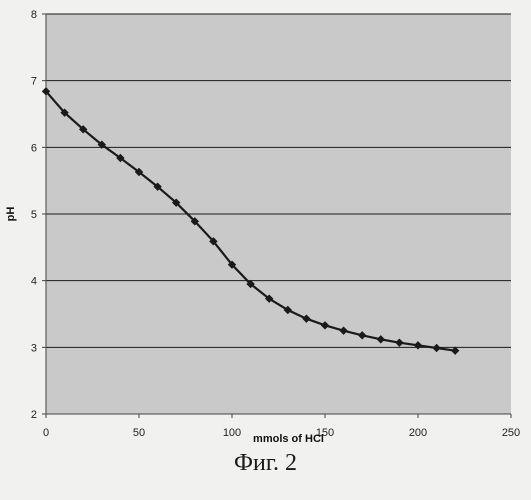 The image size is (531, 500). Describe the element at coordinates (38, 215) in the screenshot. I see `y-tick-labels: 2 3 4 5 6 7 8` at that location.